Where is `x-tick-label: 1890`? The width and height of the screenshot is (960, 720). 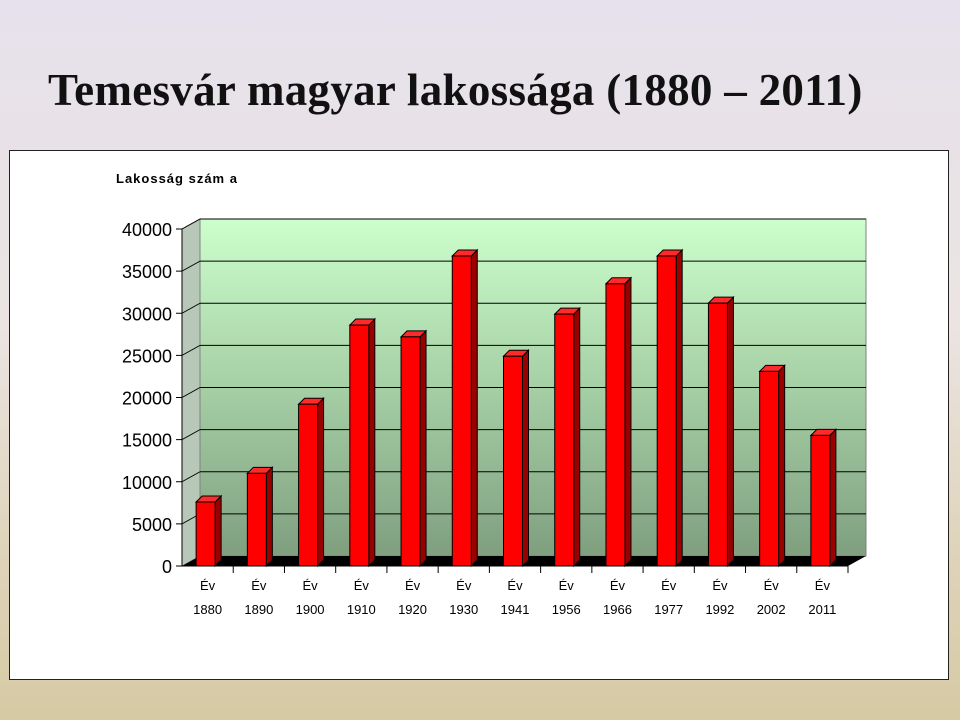 x-tick-label: 1890 is located at coordinates (258, 609).